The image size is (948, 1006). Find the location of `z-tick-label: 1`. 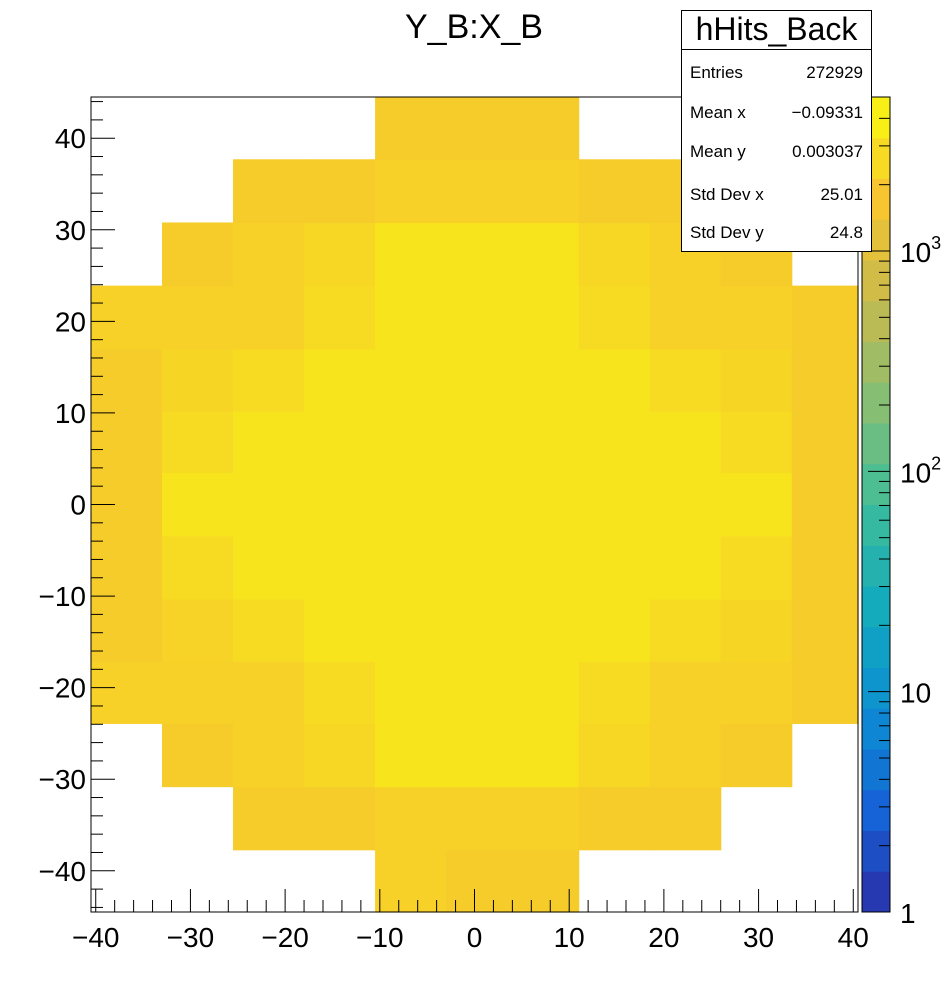

z-tick-label: 1 is located at coordinates (908, 913).